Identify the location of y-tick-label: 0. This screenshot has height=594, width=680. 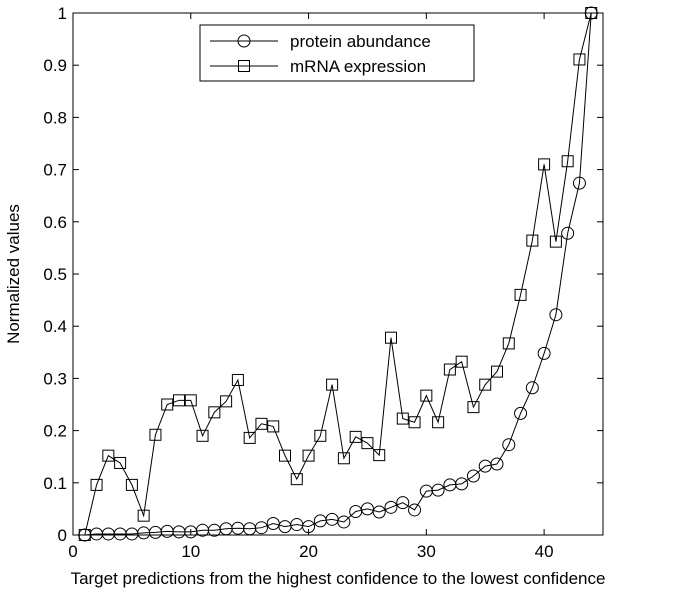
(62, 535).